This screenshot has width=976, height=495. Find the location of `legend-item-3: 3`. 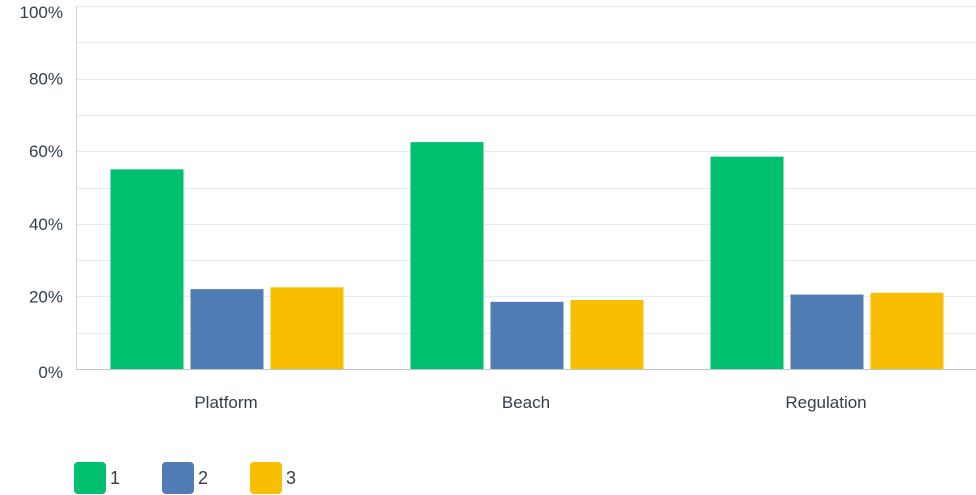

legend-item-3: 3 is located at coordinates (294, 478).